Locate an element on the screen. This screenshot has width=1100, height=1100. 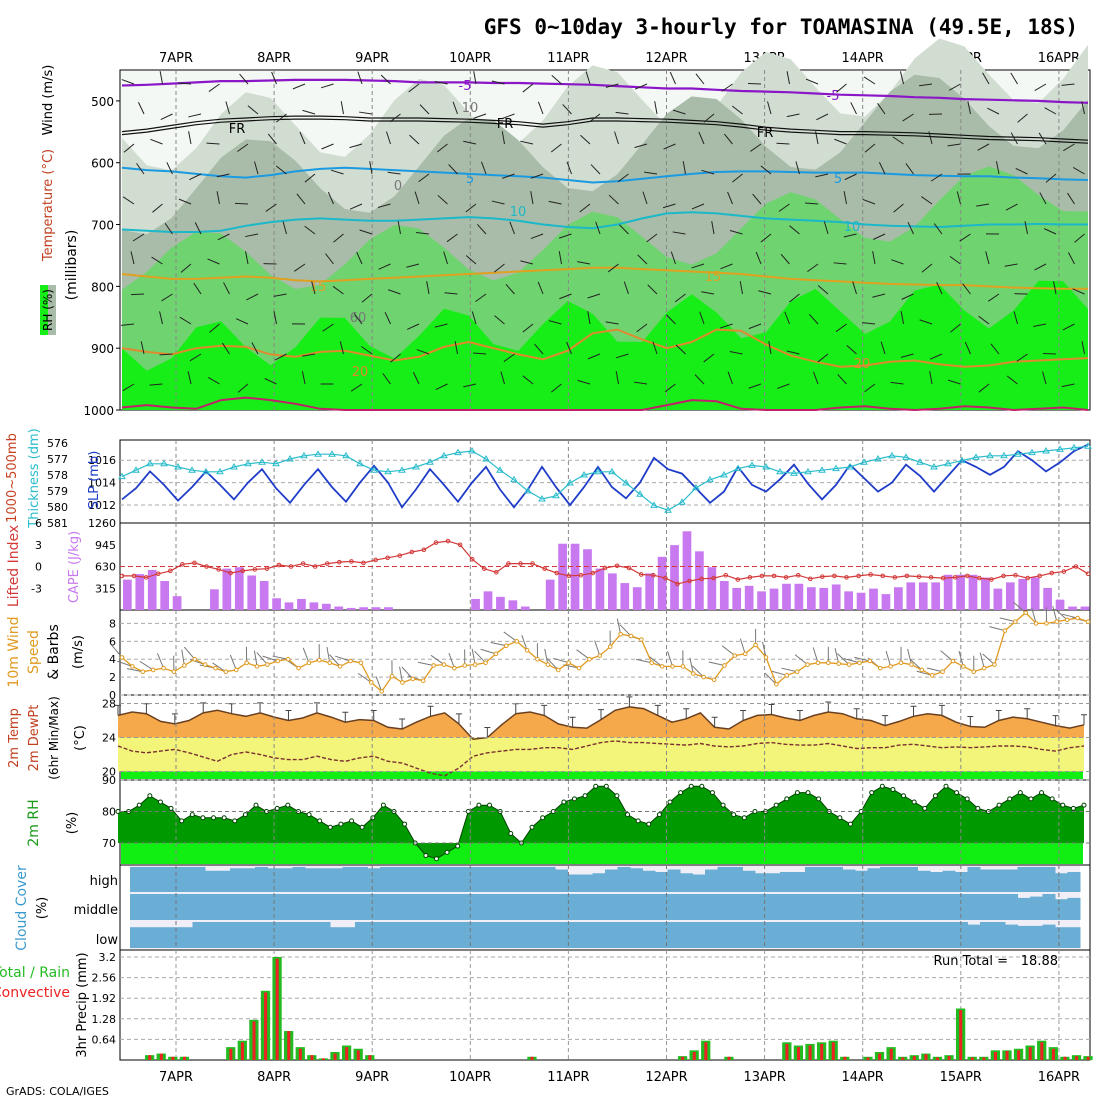
thickness-ylabel: Thickness (dm) is located at coordinates (34, 478).